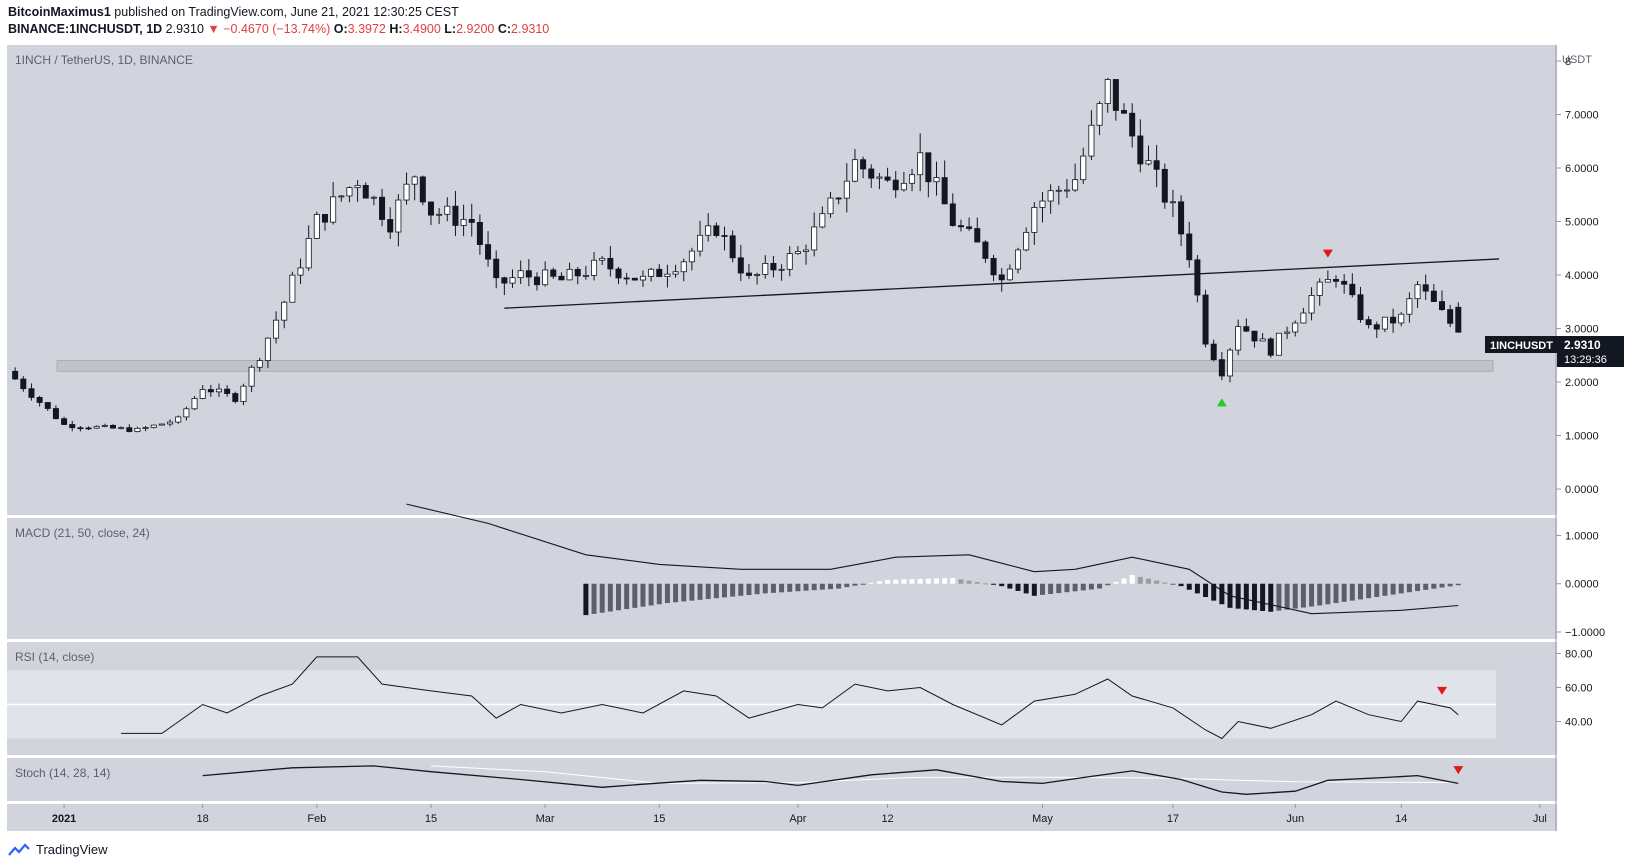 Image resolution: width=1627 pixels, height=867 pixels. What do you see at coordinates (790, 698) in the screenshot?
I see `rsi-line` at bounding box center [790, 698].